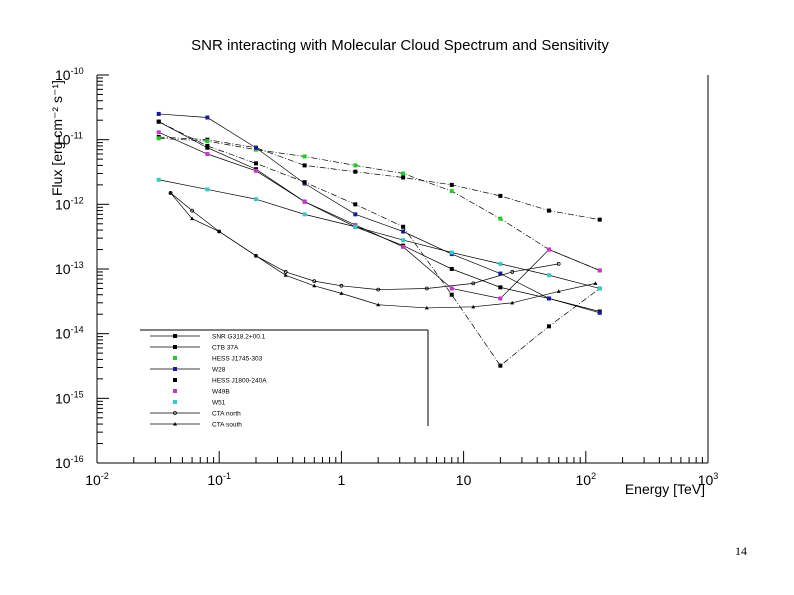 This screenshot has width=794, height=595. What do you see at coordinates (464, 480) in the screenshot?
I see `x-tick-label: 10` at bounding box center [464, 480].